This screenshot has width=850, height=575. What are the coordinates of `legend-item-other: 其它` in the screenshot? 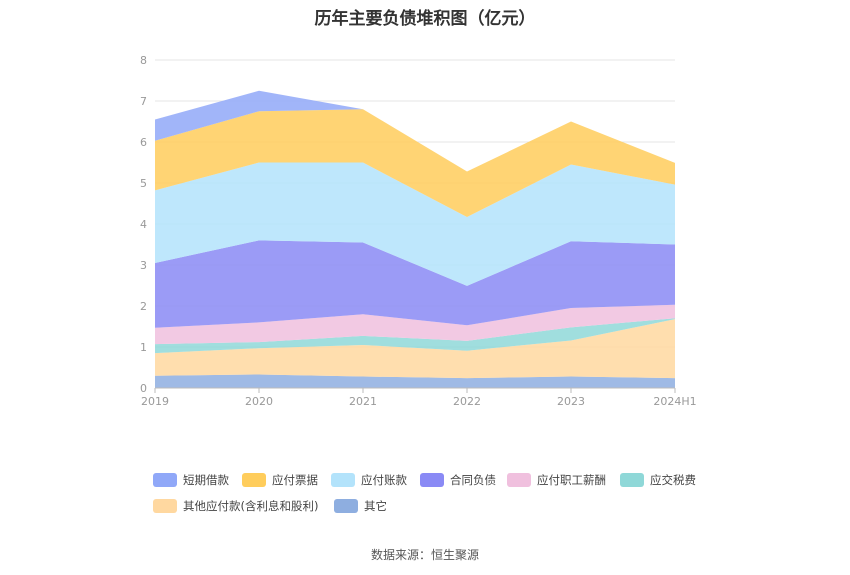 It's located at (360, 506).